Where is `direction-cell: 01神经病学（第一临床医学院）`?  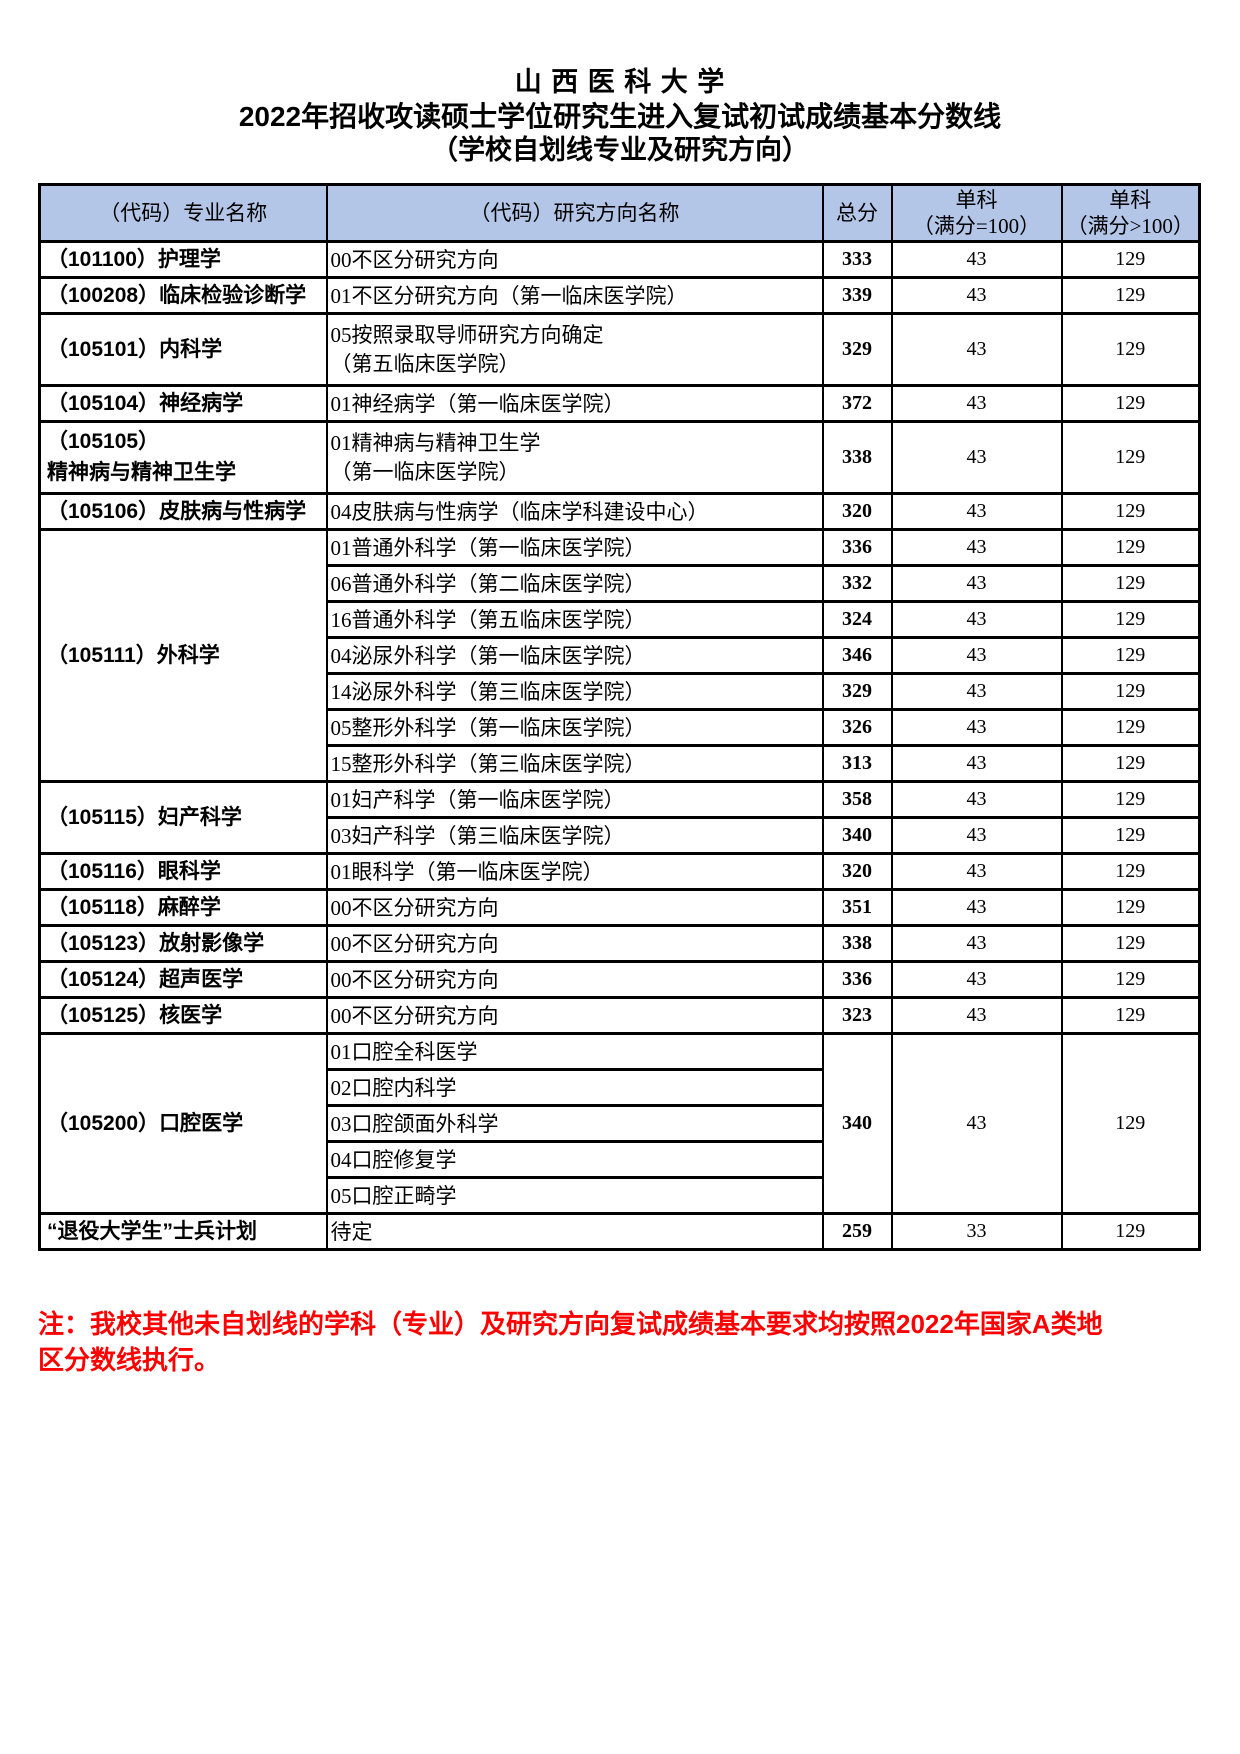
direction-cell: 01神经病学（第一临床医学院） is located at coordinates (574, 404).